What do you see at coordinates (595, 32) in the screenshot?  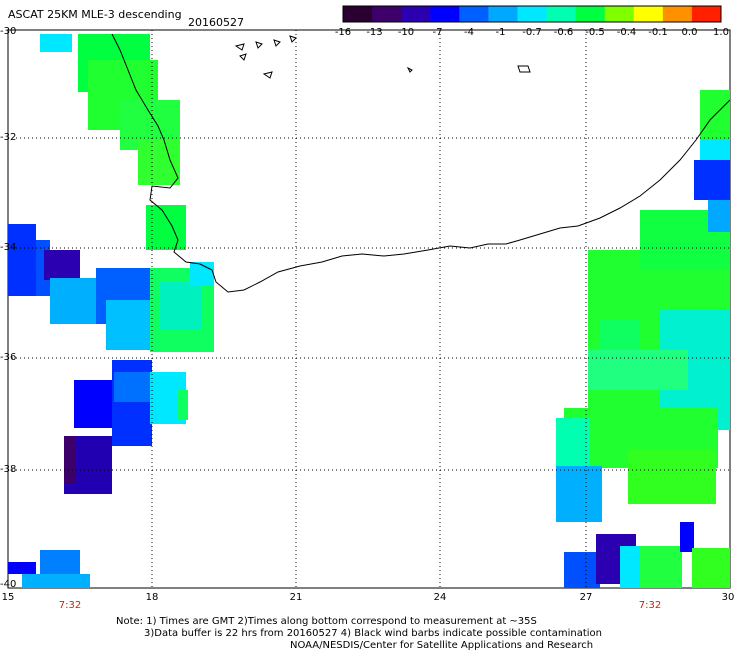 I see `colorbar-tick-label: -0.5` at bounding box center [595, 32].